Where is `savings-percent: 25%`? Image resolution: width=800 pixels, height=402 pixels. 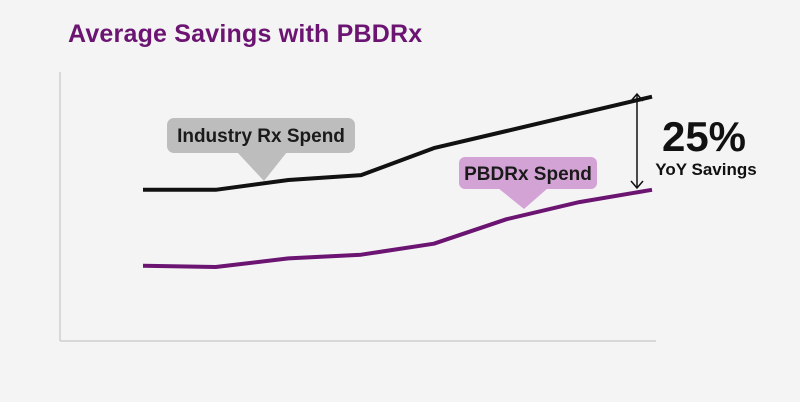
savings-percent: 25% is located at coordinates (704, 136).